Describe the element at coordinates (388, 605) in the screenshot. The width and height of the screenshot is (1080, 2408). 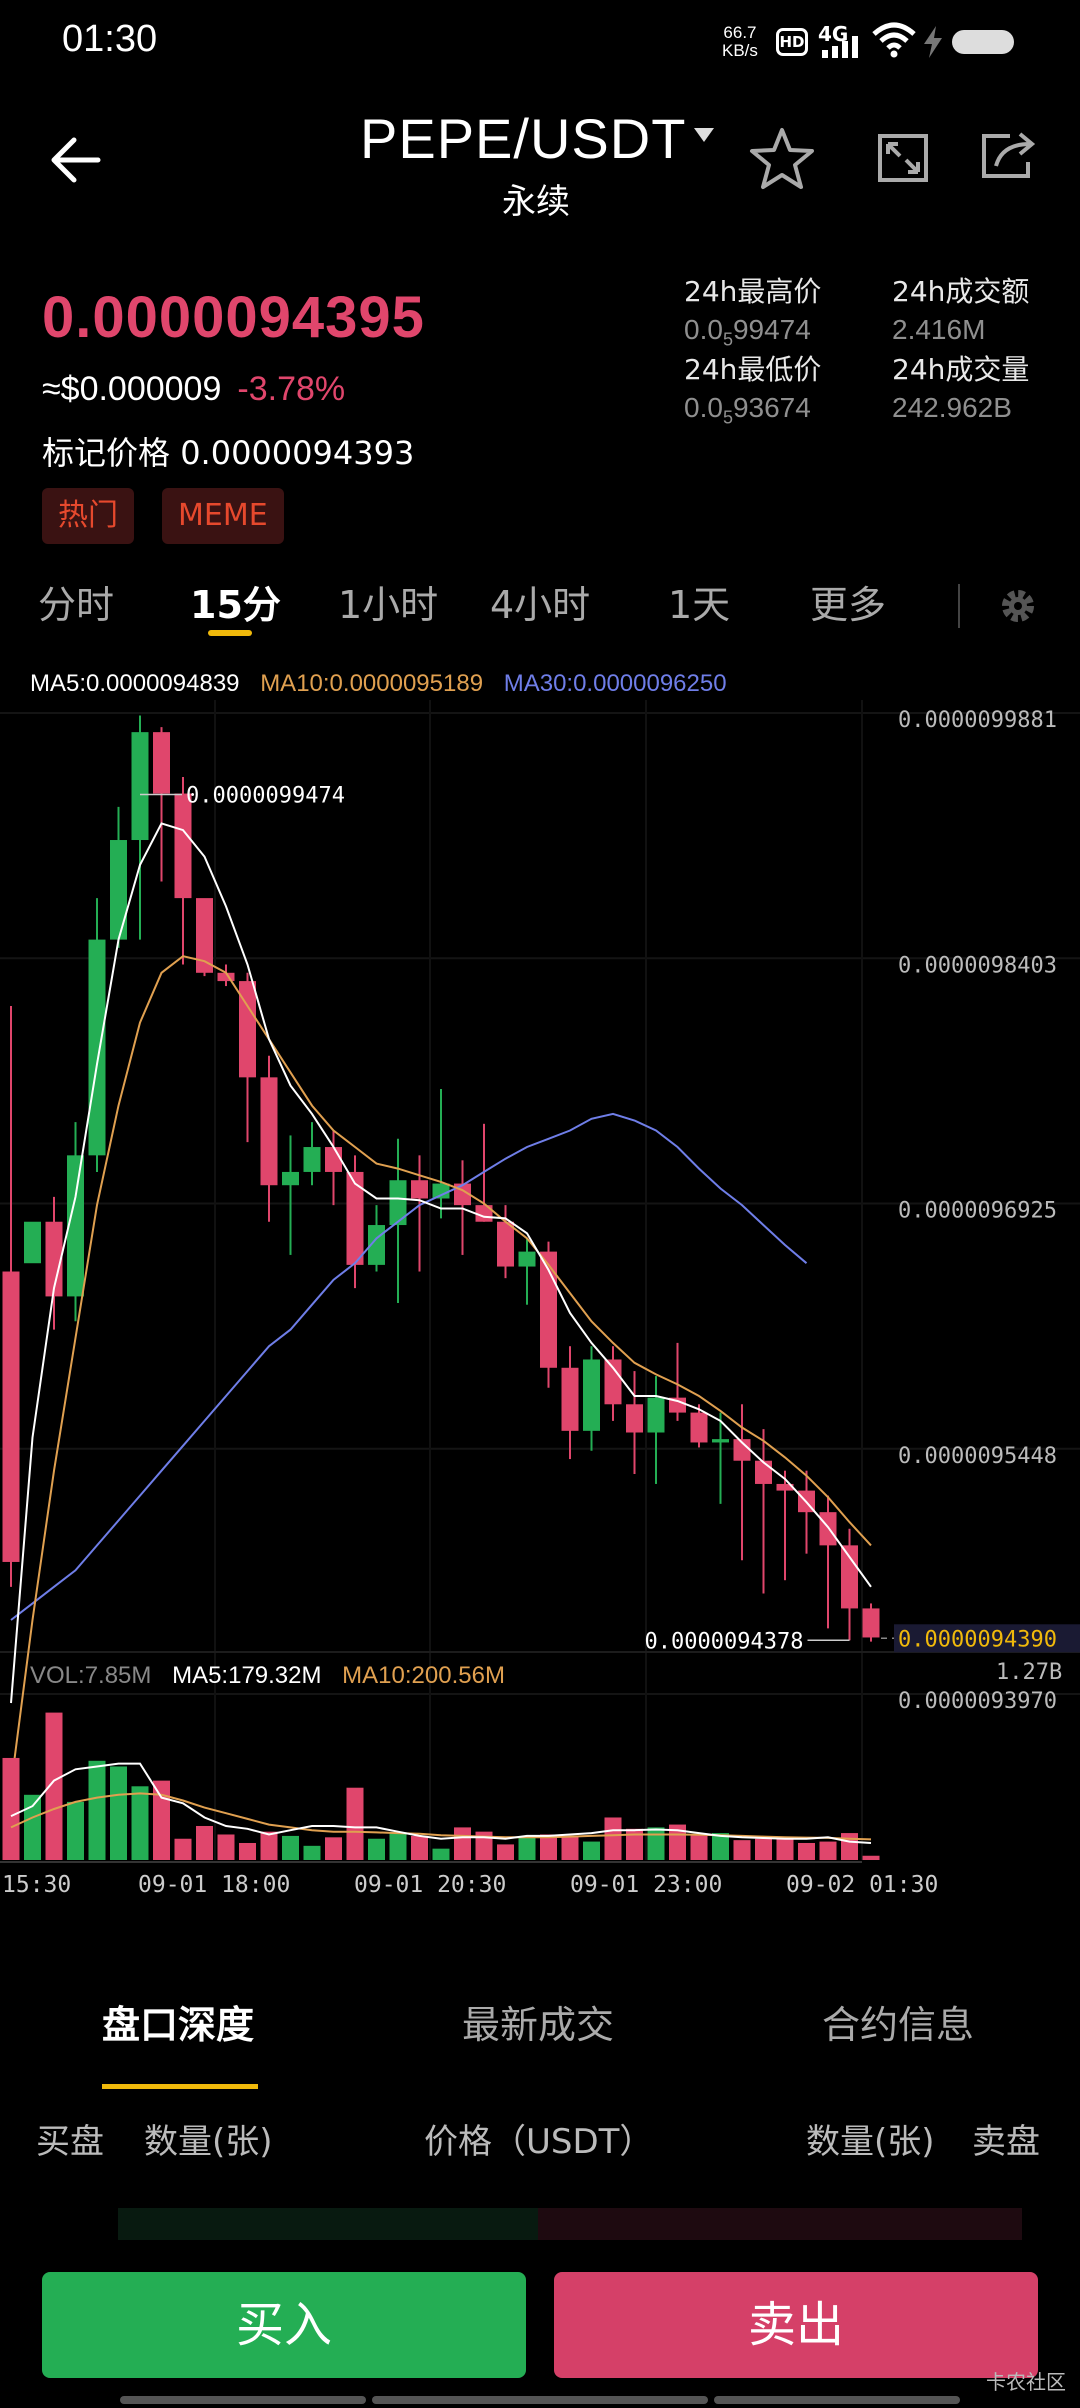
I see `tab-1h: 1小时` at that location.